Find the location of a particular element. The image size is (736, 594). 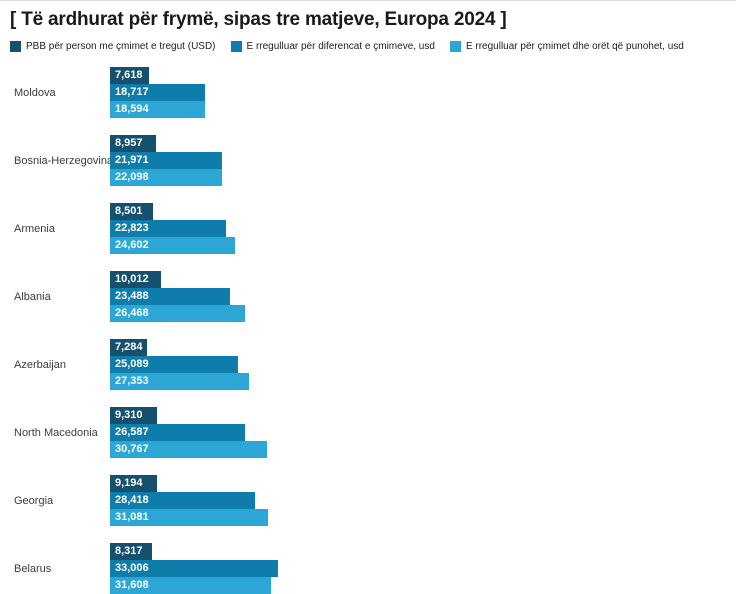

country-bars: 9,194 28,418 31,081 is located at coordinates (189, 500).